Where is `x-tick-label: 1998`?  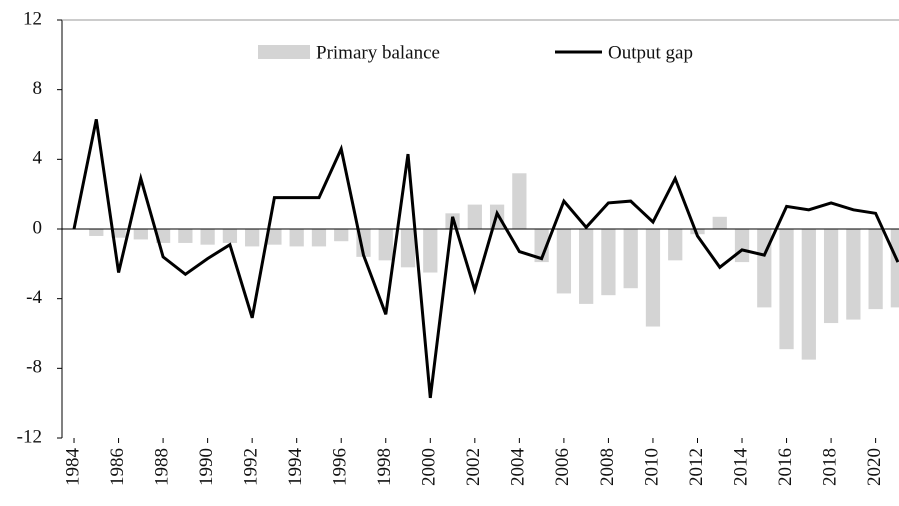 x-tick-label: 1998 is located at coordinates (384, 467).